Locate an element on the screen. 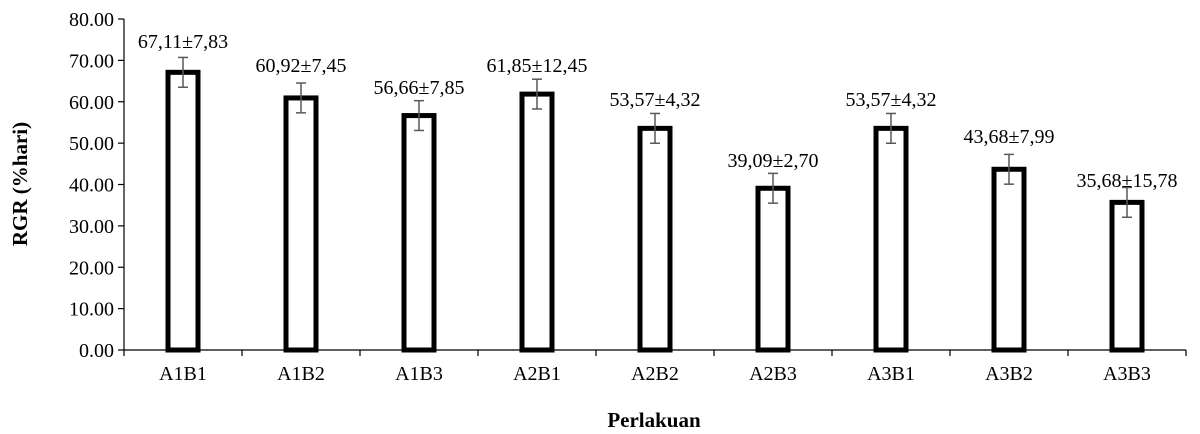  data-label-a2b2: 53,57±4,32 is located at coordinates (655, 100).